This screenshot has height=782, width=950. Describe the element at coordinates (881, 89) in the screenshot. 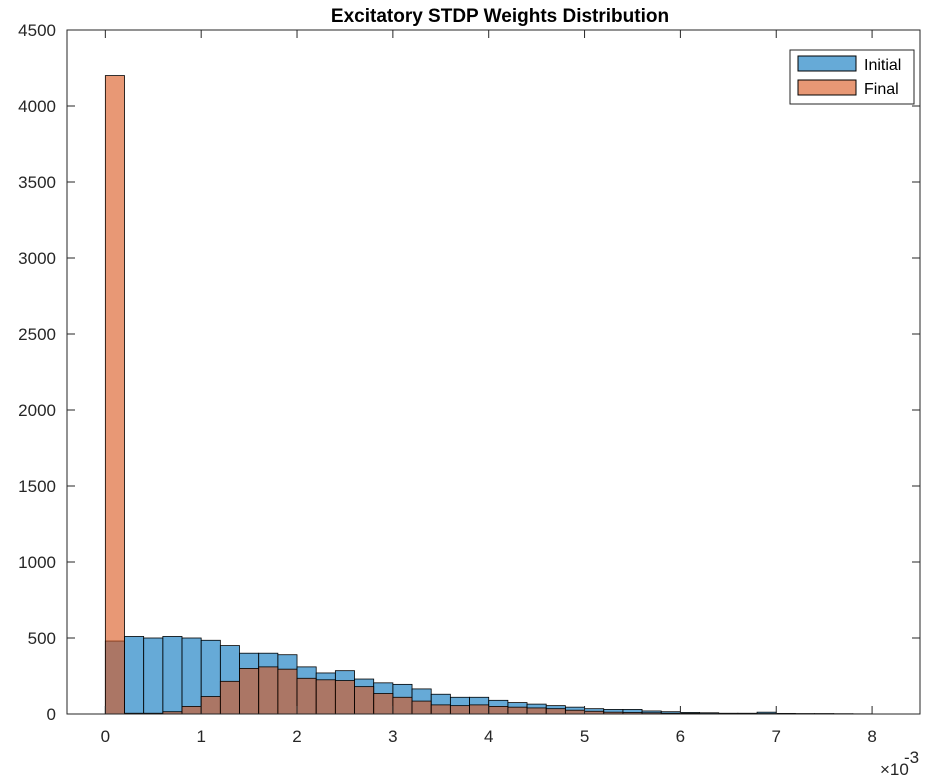

I see `legend-label-final: Final` at that location.